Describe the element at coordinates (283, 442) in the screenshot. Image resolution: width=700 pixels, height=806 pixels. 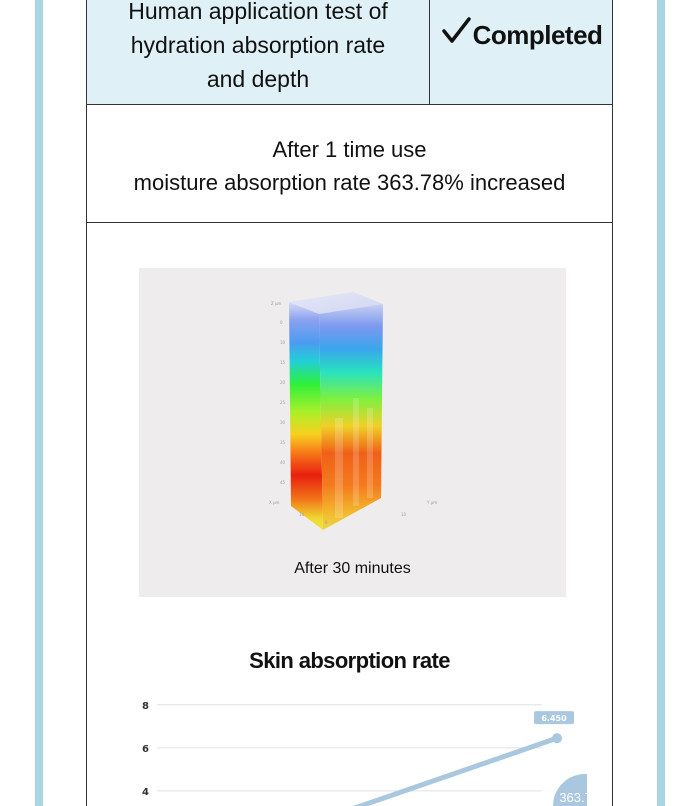
I see `svg-text: 35` at that location.